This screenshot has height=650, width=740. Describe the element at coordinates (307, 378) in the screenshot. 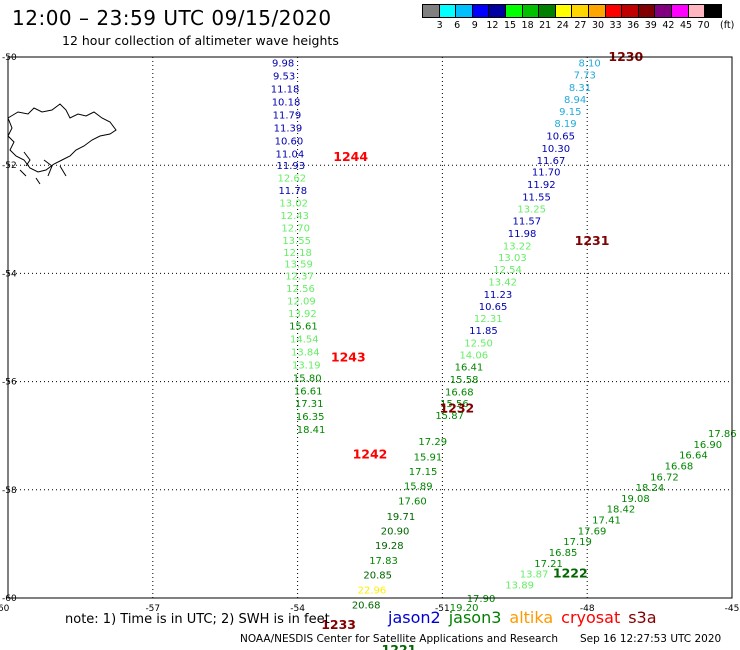

I see `wave-height-label: 15.80` at that location.